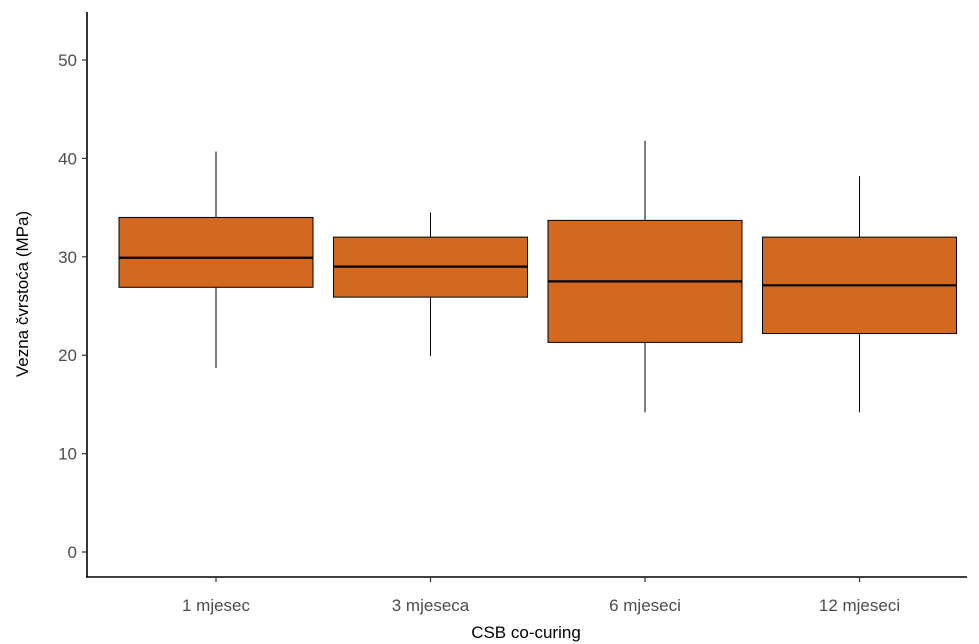 The height and width of the screenshot is (644, 979). What do you see at coordinates (72, 306) in the screenshot?
I see `y-axis-ticks: 0 10 20 30 40 50` at bounding box center [72, 306].